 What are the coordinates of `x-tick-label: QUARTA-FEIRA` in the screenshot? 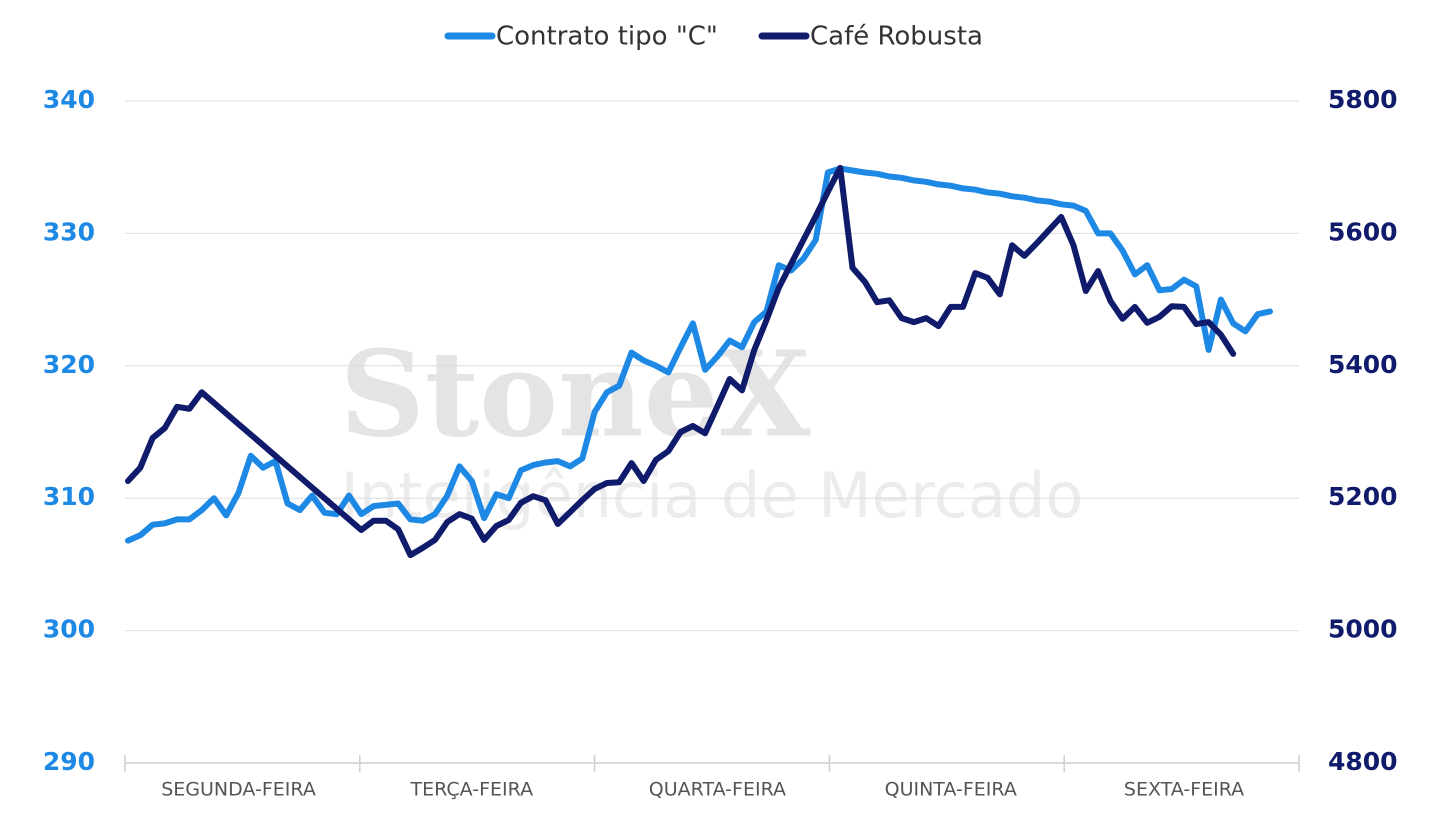 It's located at (717, 790).